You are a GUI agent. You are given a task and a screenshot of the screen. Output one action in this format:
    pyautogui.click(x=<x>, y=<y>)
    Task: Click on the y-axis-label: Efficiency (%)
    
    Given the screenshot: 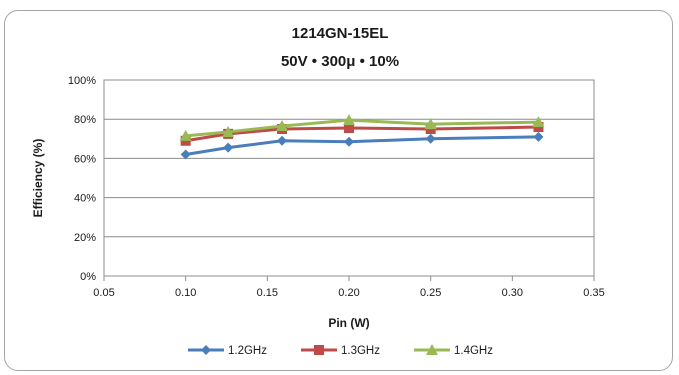 What is the action you would take?
    pyautogui.click(x=38, y=178)
    